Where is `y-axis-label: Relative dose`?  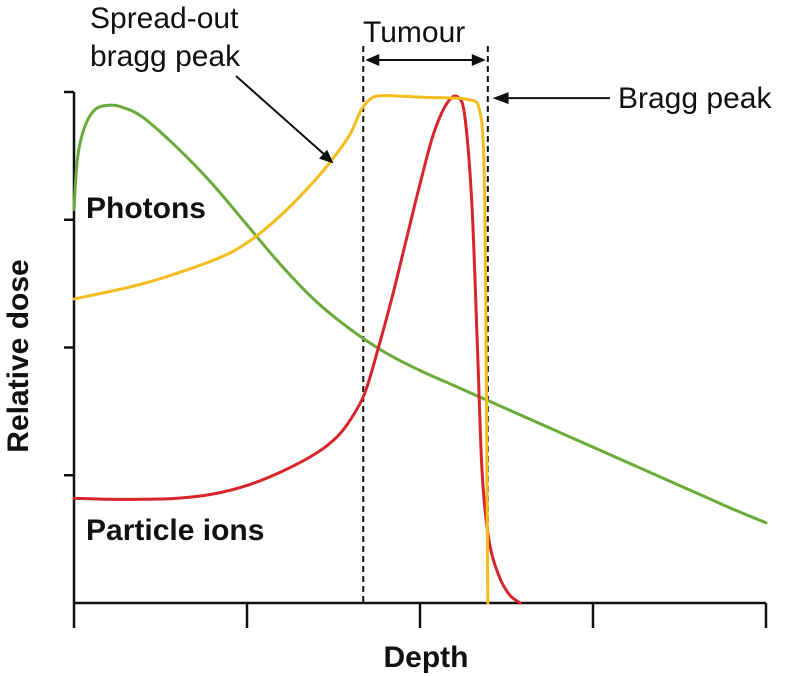 y-axis-label: Relative dose is located at coordinates (18, 355).